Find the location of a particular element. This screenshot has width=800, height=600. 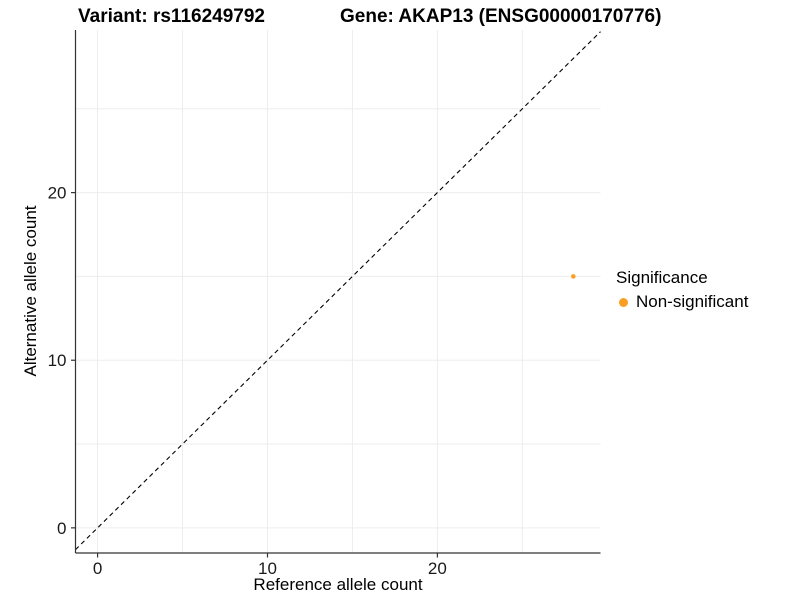

x-tick-label: 20 is located at coordinates (437, 568).